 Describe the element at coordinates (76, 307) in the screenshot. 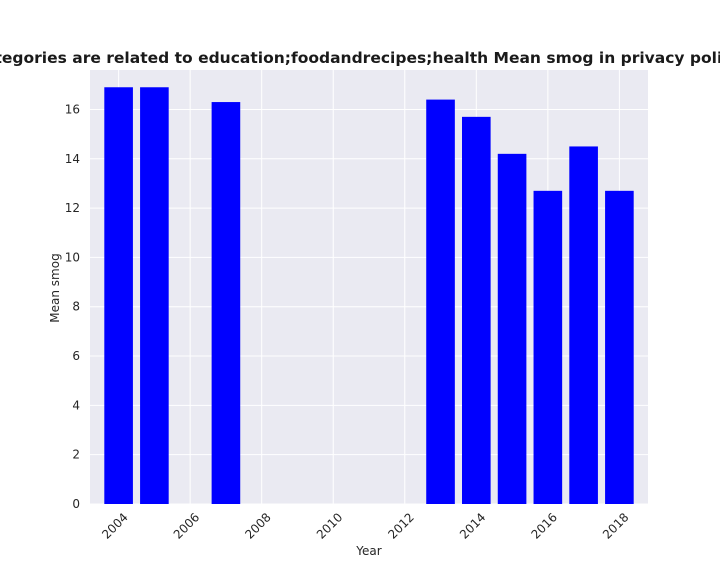

I see `y-tick-label: 8` at that location.